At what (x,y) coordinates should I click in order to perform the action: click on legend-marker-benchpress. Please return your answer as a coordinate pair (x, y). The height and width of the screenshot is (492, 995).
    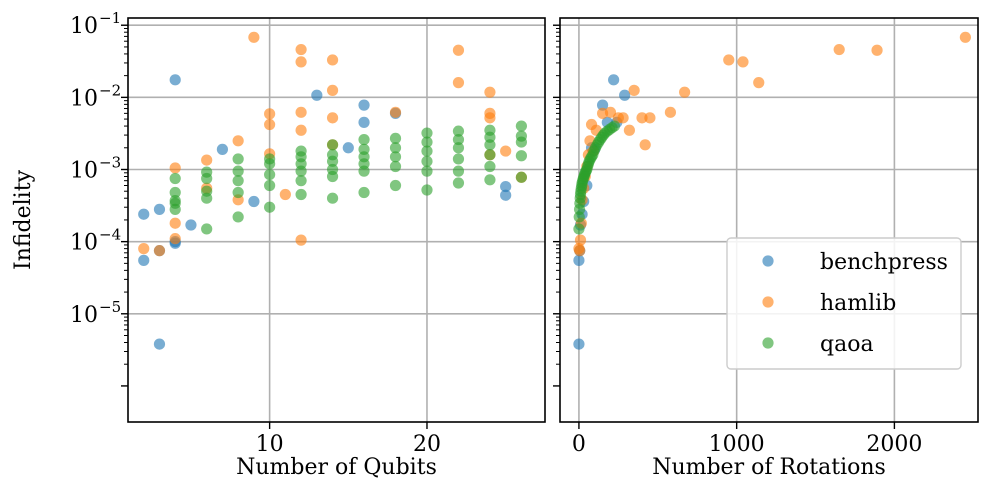
    Looking at the image, I should click on (768, 261).